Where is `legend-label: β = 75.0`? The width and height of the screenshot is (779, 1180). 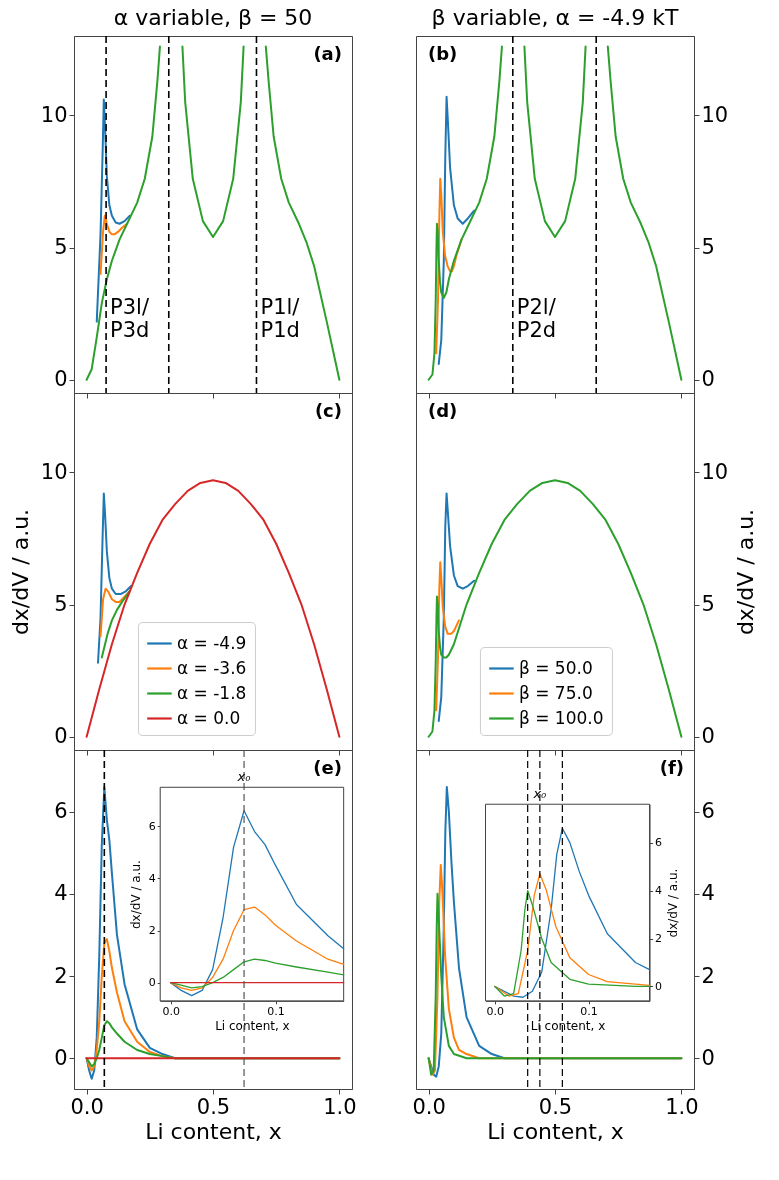 legend-label: β = 75.0 is located at coordinates (555, 692).